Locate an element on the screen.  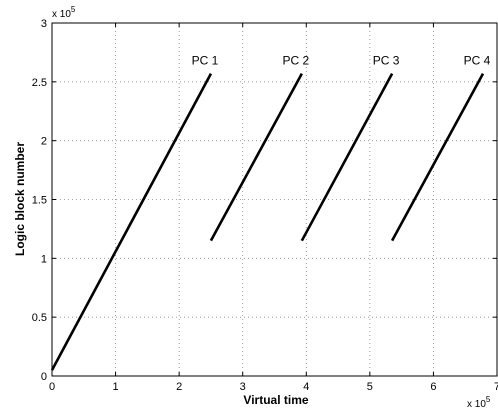
y-tick-label: 0 is located at coordinates (44, 377).